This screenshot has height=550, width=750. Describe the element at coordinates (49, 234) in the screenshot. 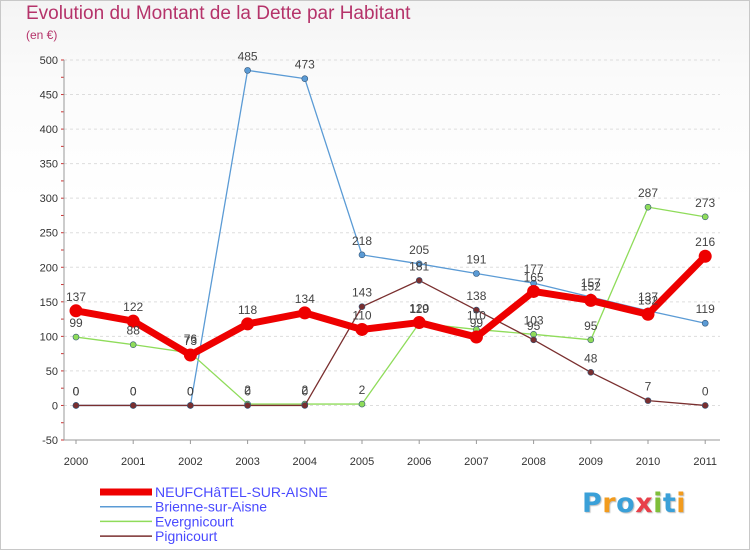

I see `y-tick-label: 250` at that location.